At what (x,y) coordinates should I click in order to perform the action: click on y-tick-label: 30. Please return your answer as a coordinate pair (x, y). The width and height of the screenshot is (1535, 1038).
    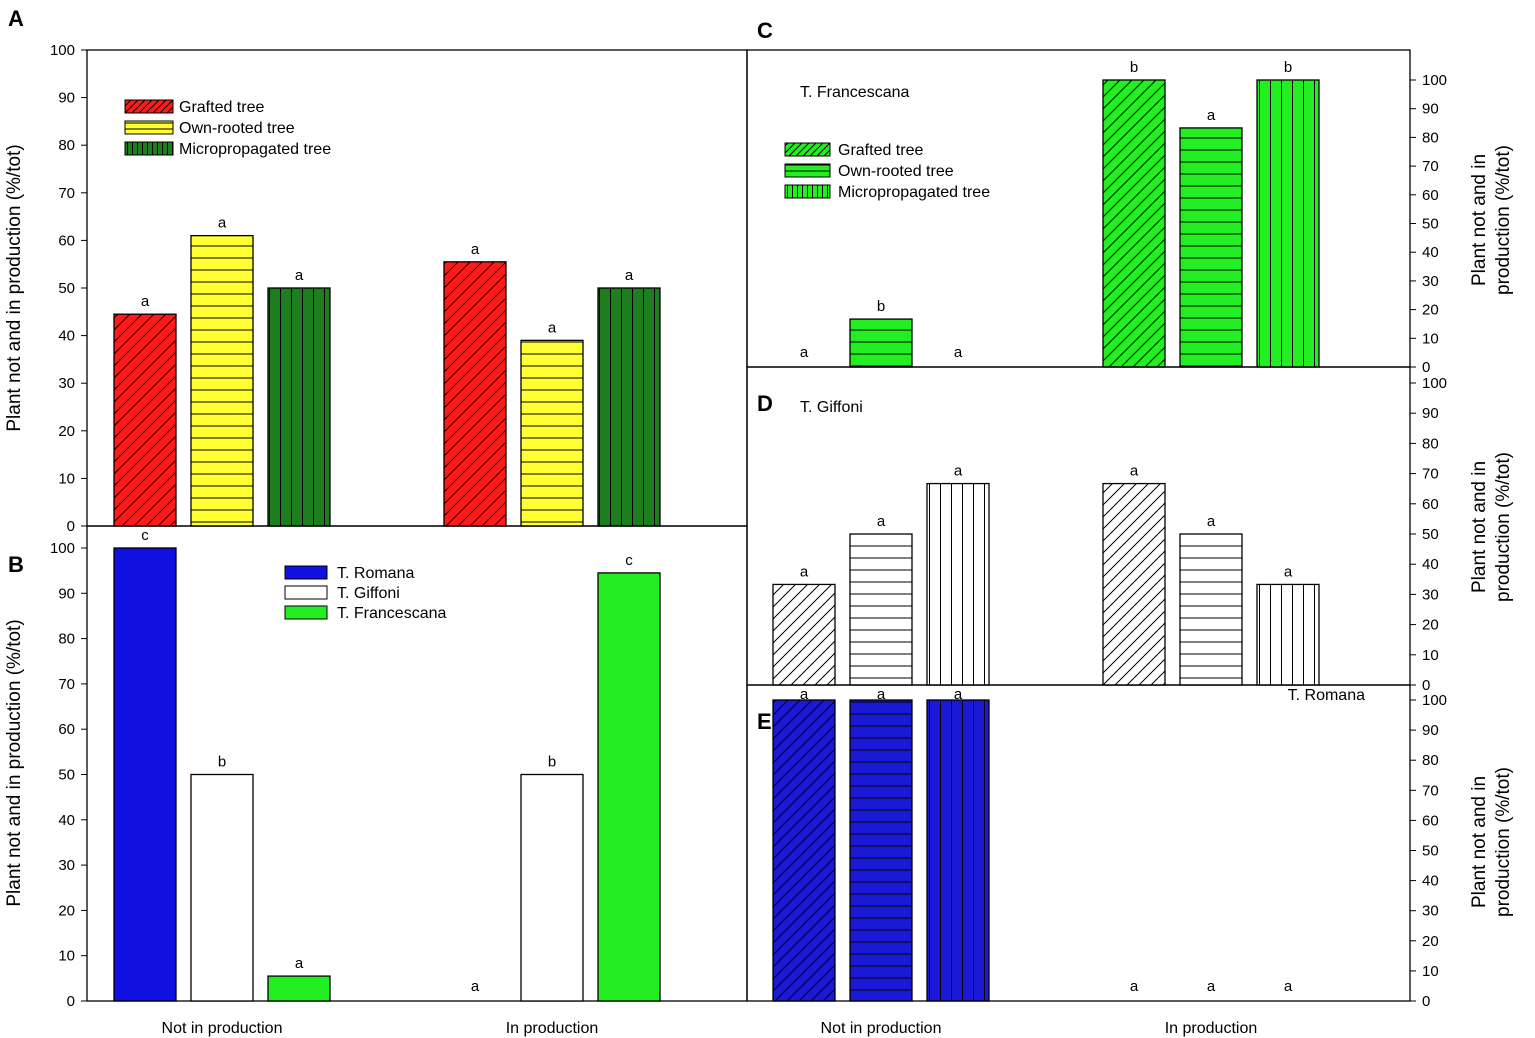
    Looking at the image, I should click on (1430, 594).